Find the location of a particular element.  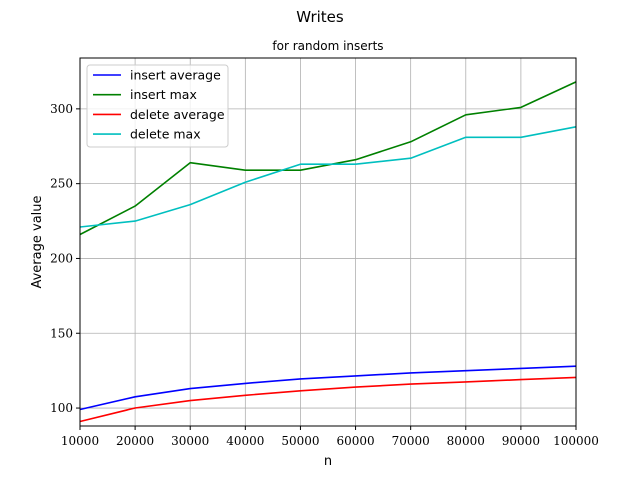

x-tick-label: 30000 is located at coordinates (190, 441).